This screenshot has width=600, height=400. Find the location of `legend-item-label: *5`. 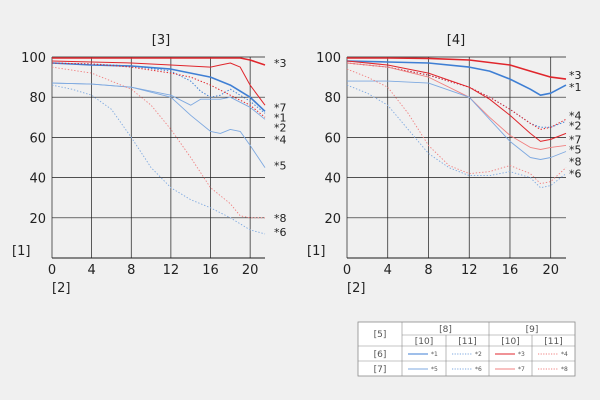

legend-item-label: *5 is located at coordinates (434, 369).